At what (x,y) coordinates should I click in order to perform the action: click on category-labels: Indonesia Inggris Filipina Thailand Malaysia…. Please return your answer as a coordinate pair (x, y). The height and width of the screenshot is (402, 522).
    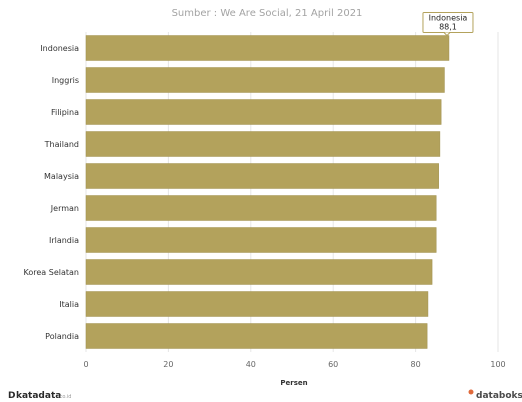
    Looking at the image, I should click on (52, 192).